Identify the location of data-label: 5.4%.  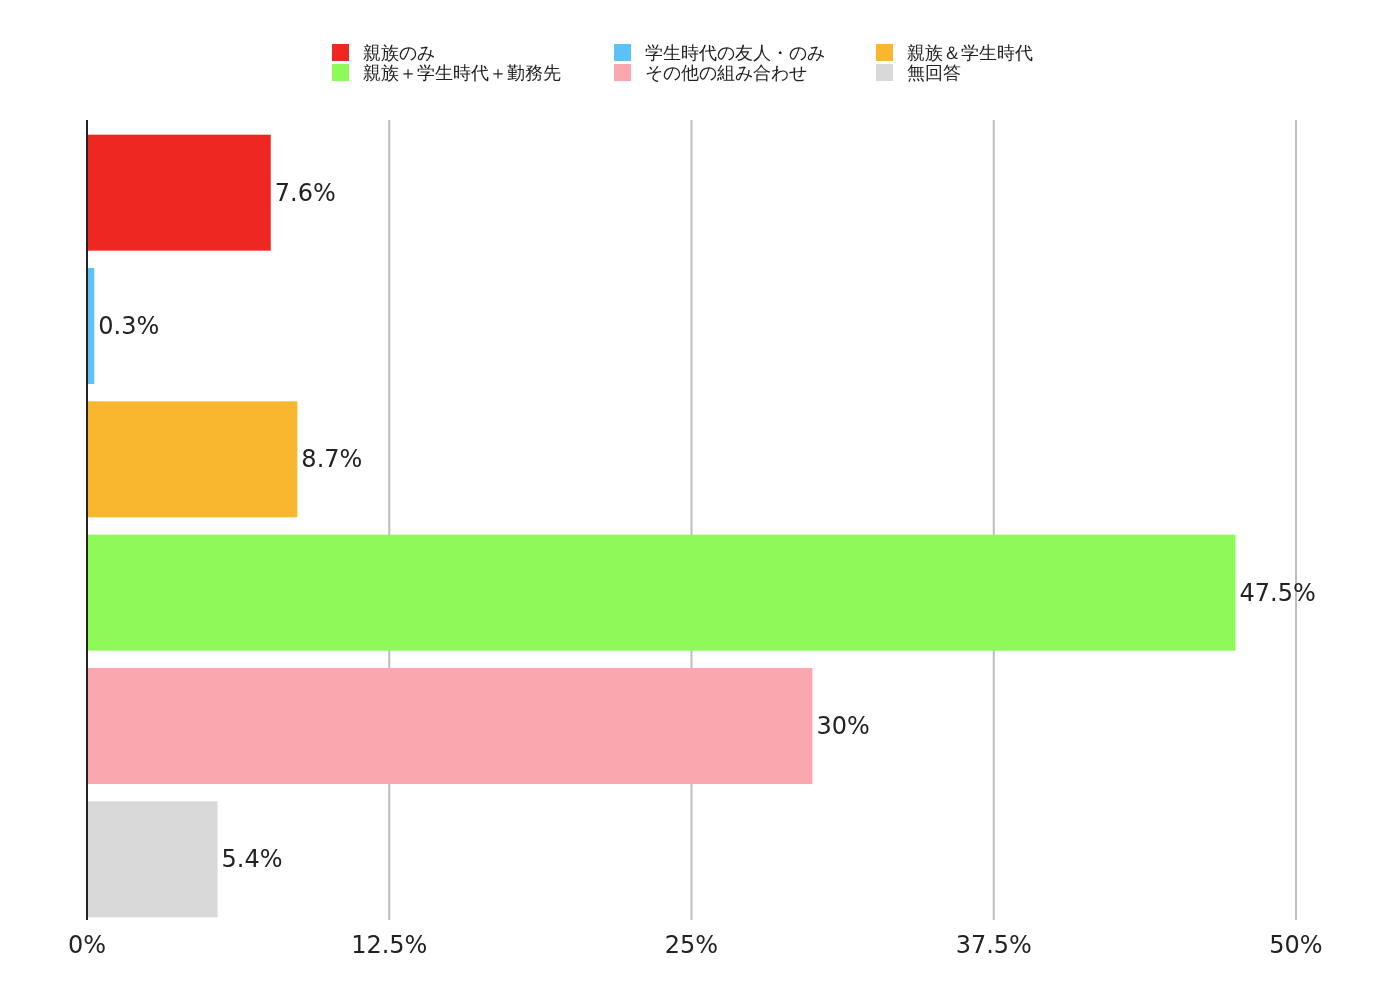
(252, 859).